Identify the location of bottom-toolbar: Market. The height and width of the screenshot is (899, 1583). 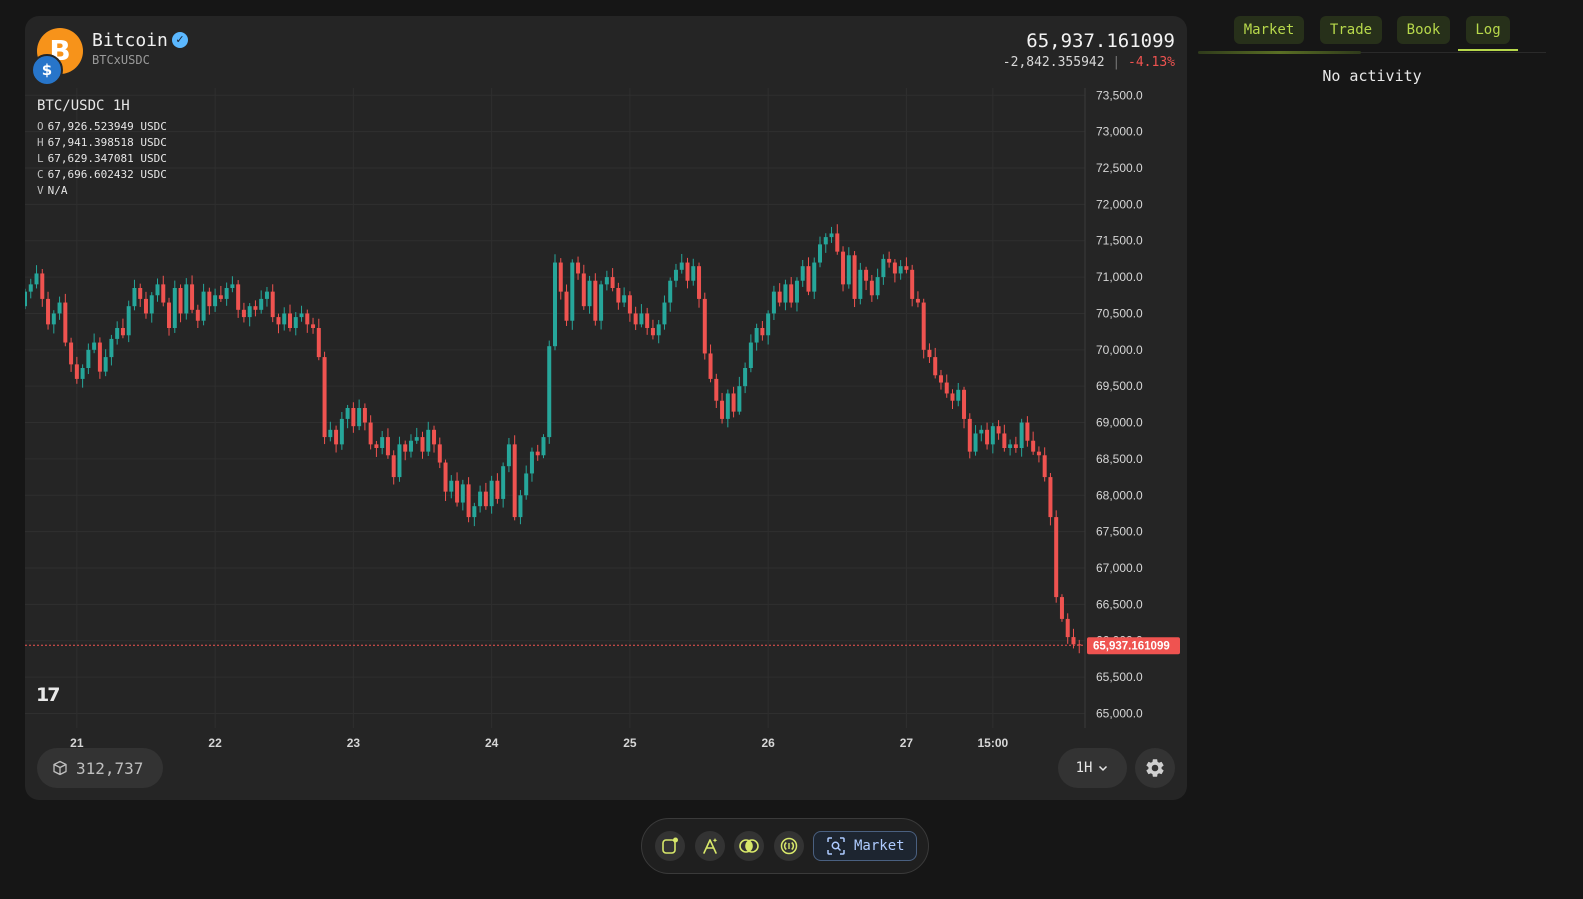
(785, 846).